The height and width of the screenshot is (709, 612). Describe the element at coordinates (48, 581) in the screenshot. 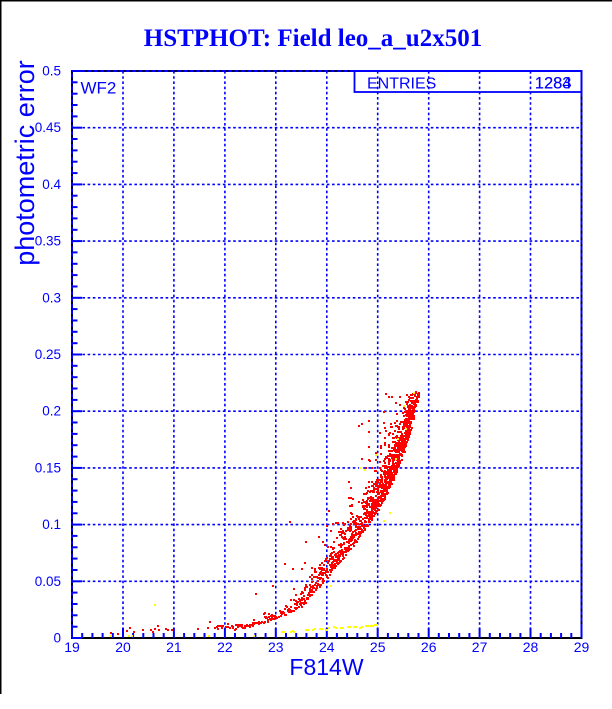

I see `svg-text: 0.05` at that location.